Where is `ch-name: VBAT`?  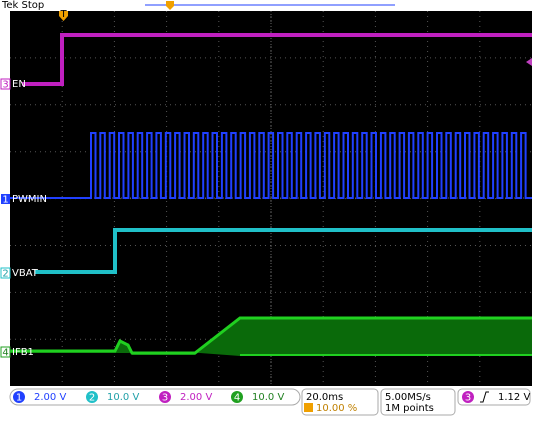 ch-name: VBAT is located at coordinates (25, 273).